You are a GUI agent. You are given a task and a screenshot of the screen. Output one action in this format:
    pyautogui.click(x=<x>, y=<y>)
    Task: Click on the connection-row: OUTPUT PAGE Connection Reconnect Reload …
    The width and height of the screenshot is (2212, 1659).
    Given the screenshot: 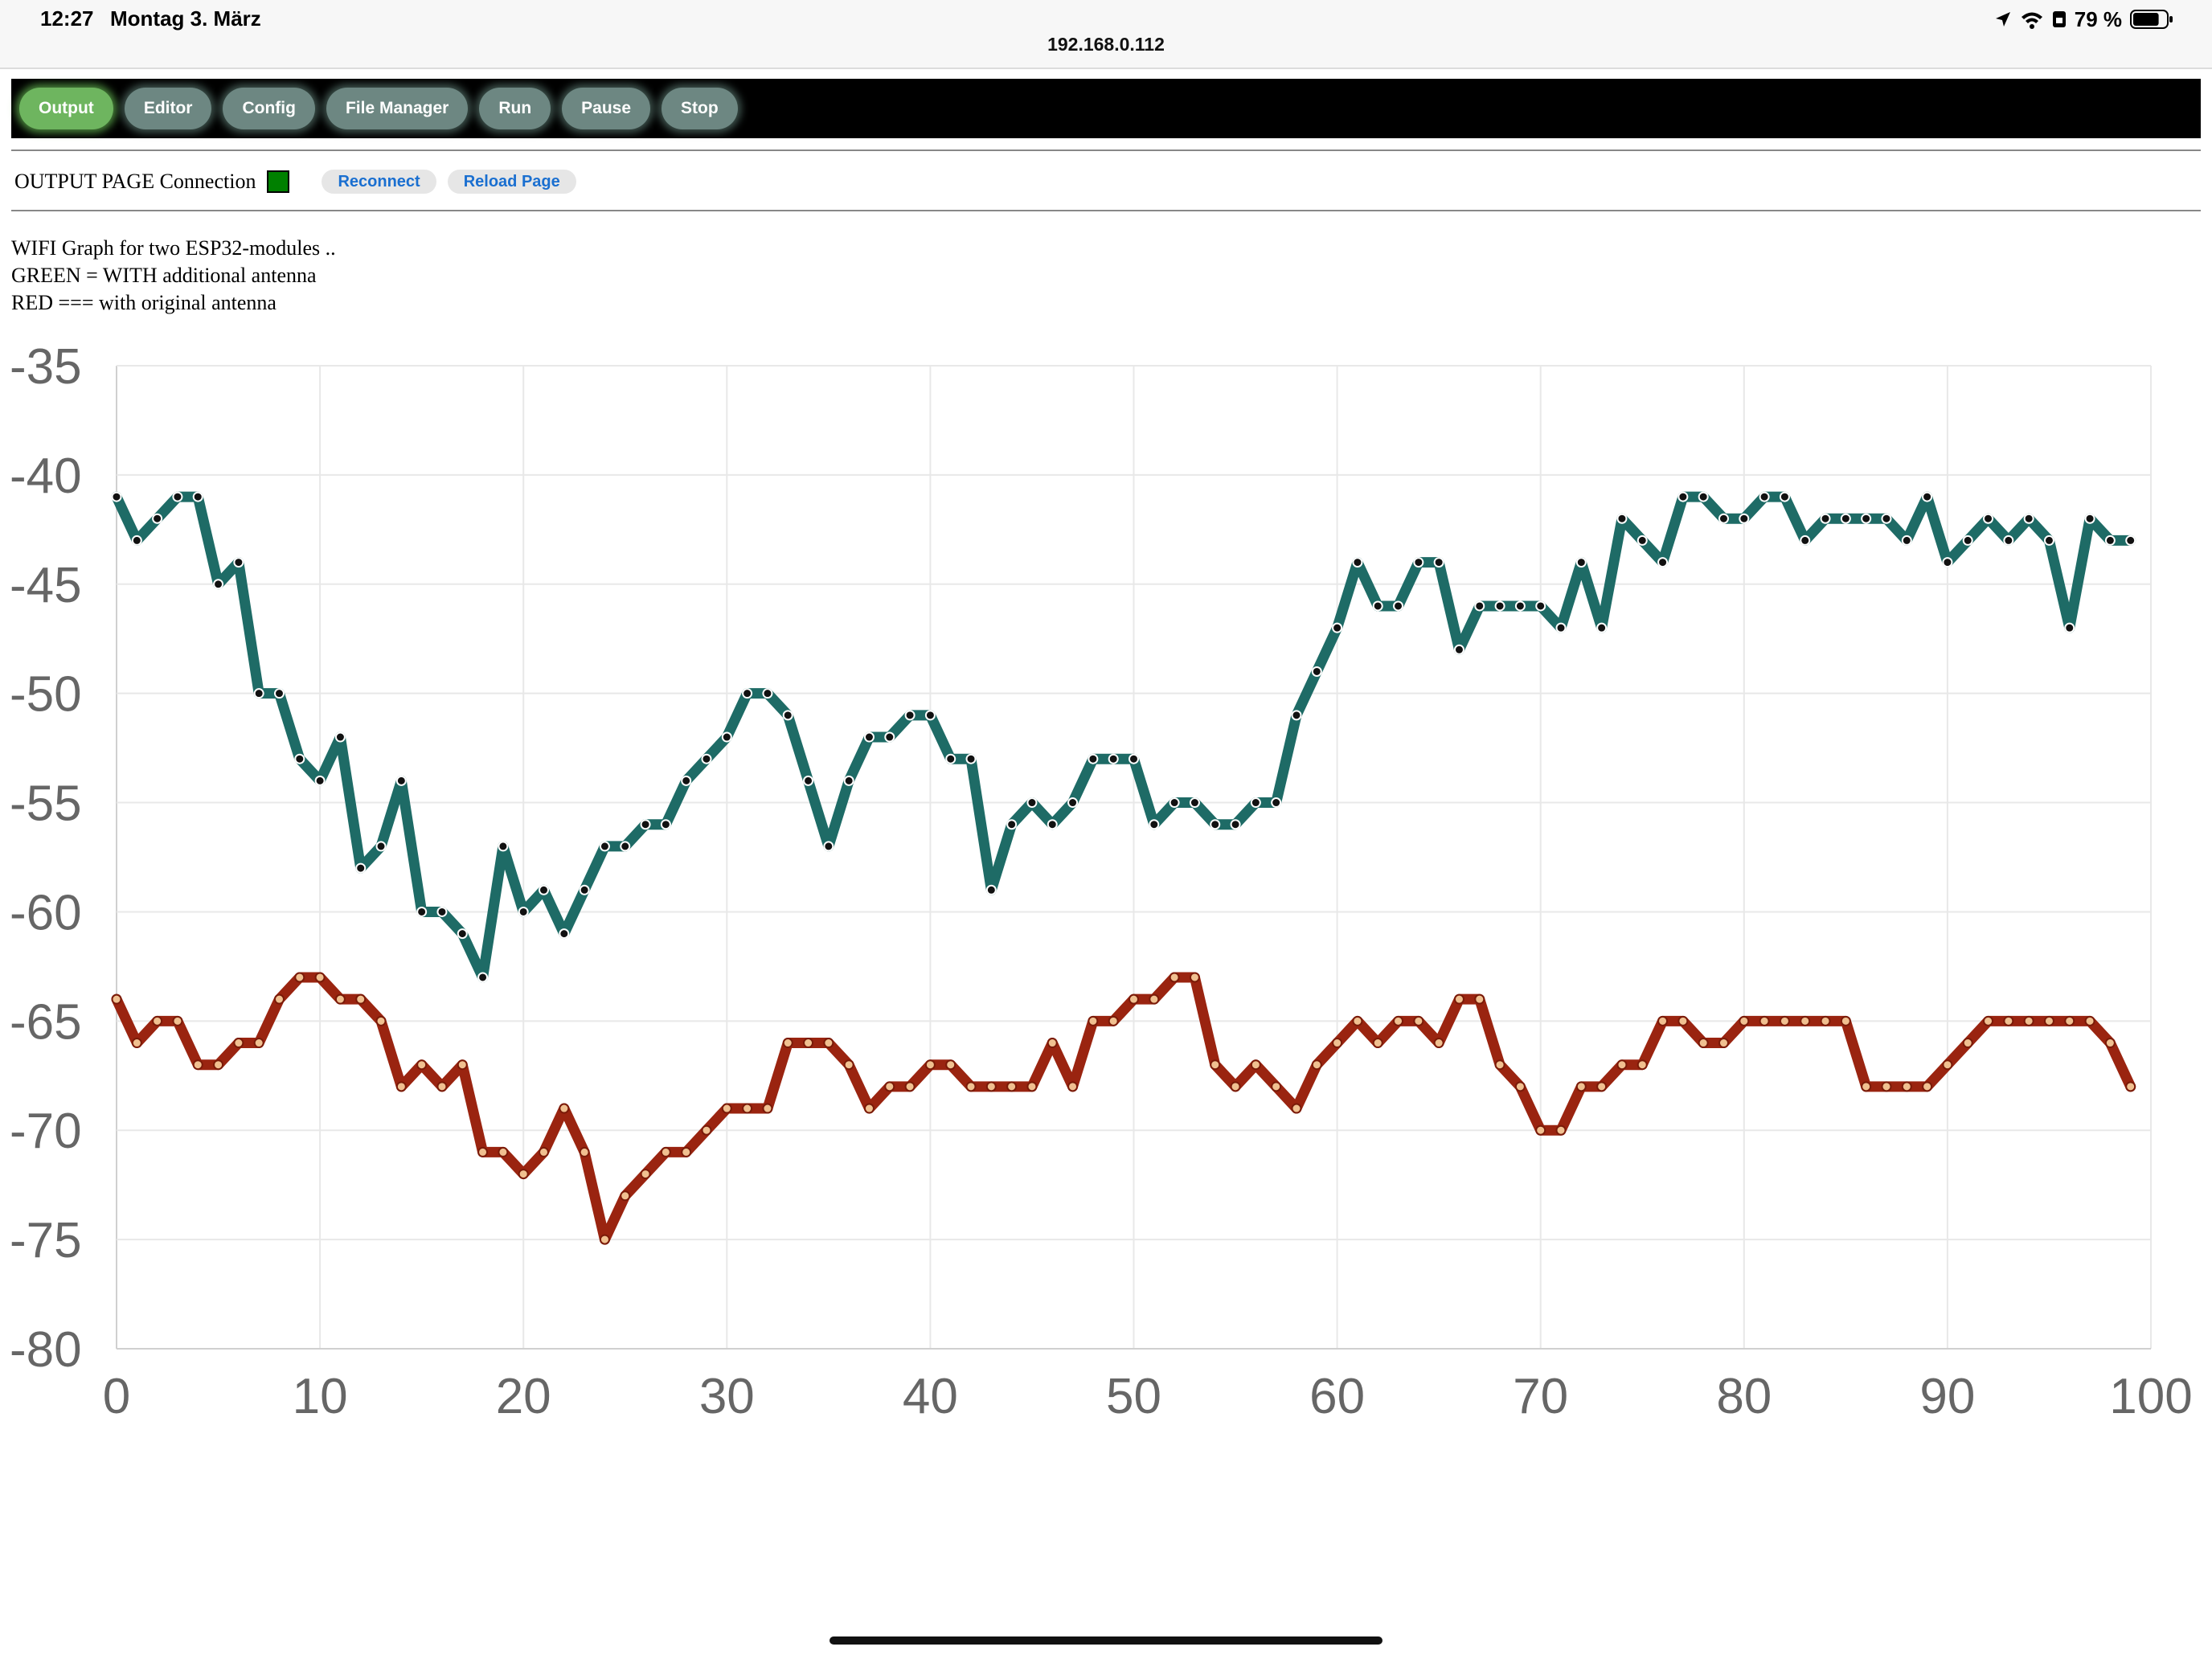 What is the action you would take?
    pyautogui.click(x=295, y=182)
    